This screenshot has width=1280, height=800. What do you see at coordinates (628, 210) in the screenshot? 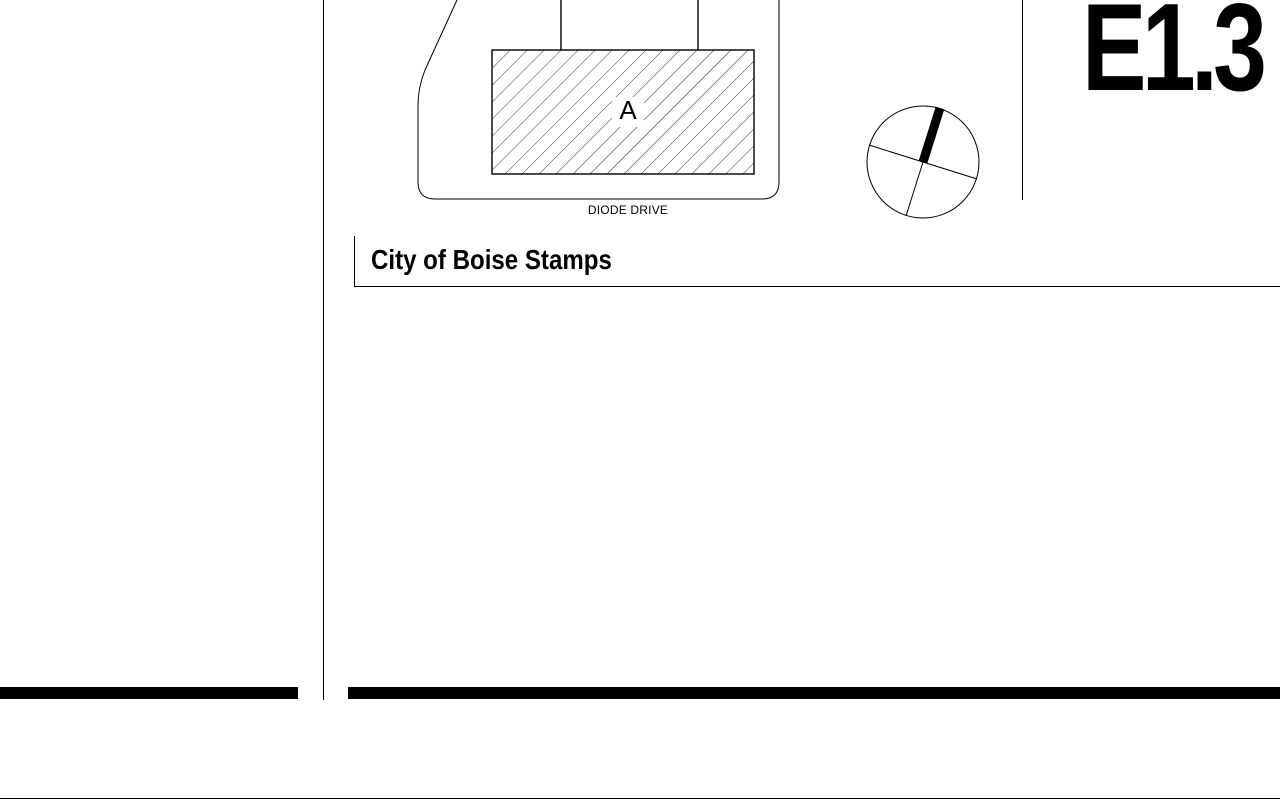
I see `street-name-label: DIODE DRIVE` at bounding box center [628, 210].